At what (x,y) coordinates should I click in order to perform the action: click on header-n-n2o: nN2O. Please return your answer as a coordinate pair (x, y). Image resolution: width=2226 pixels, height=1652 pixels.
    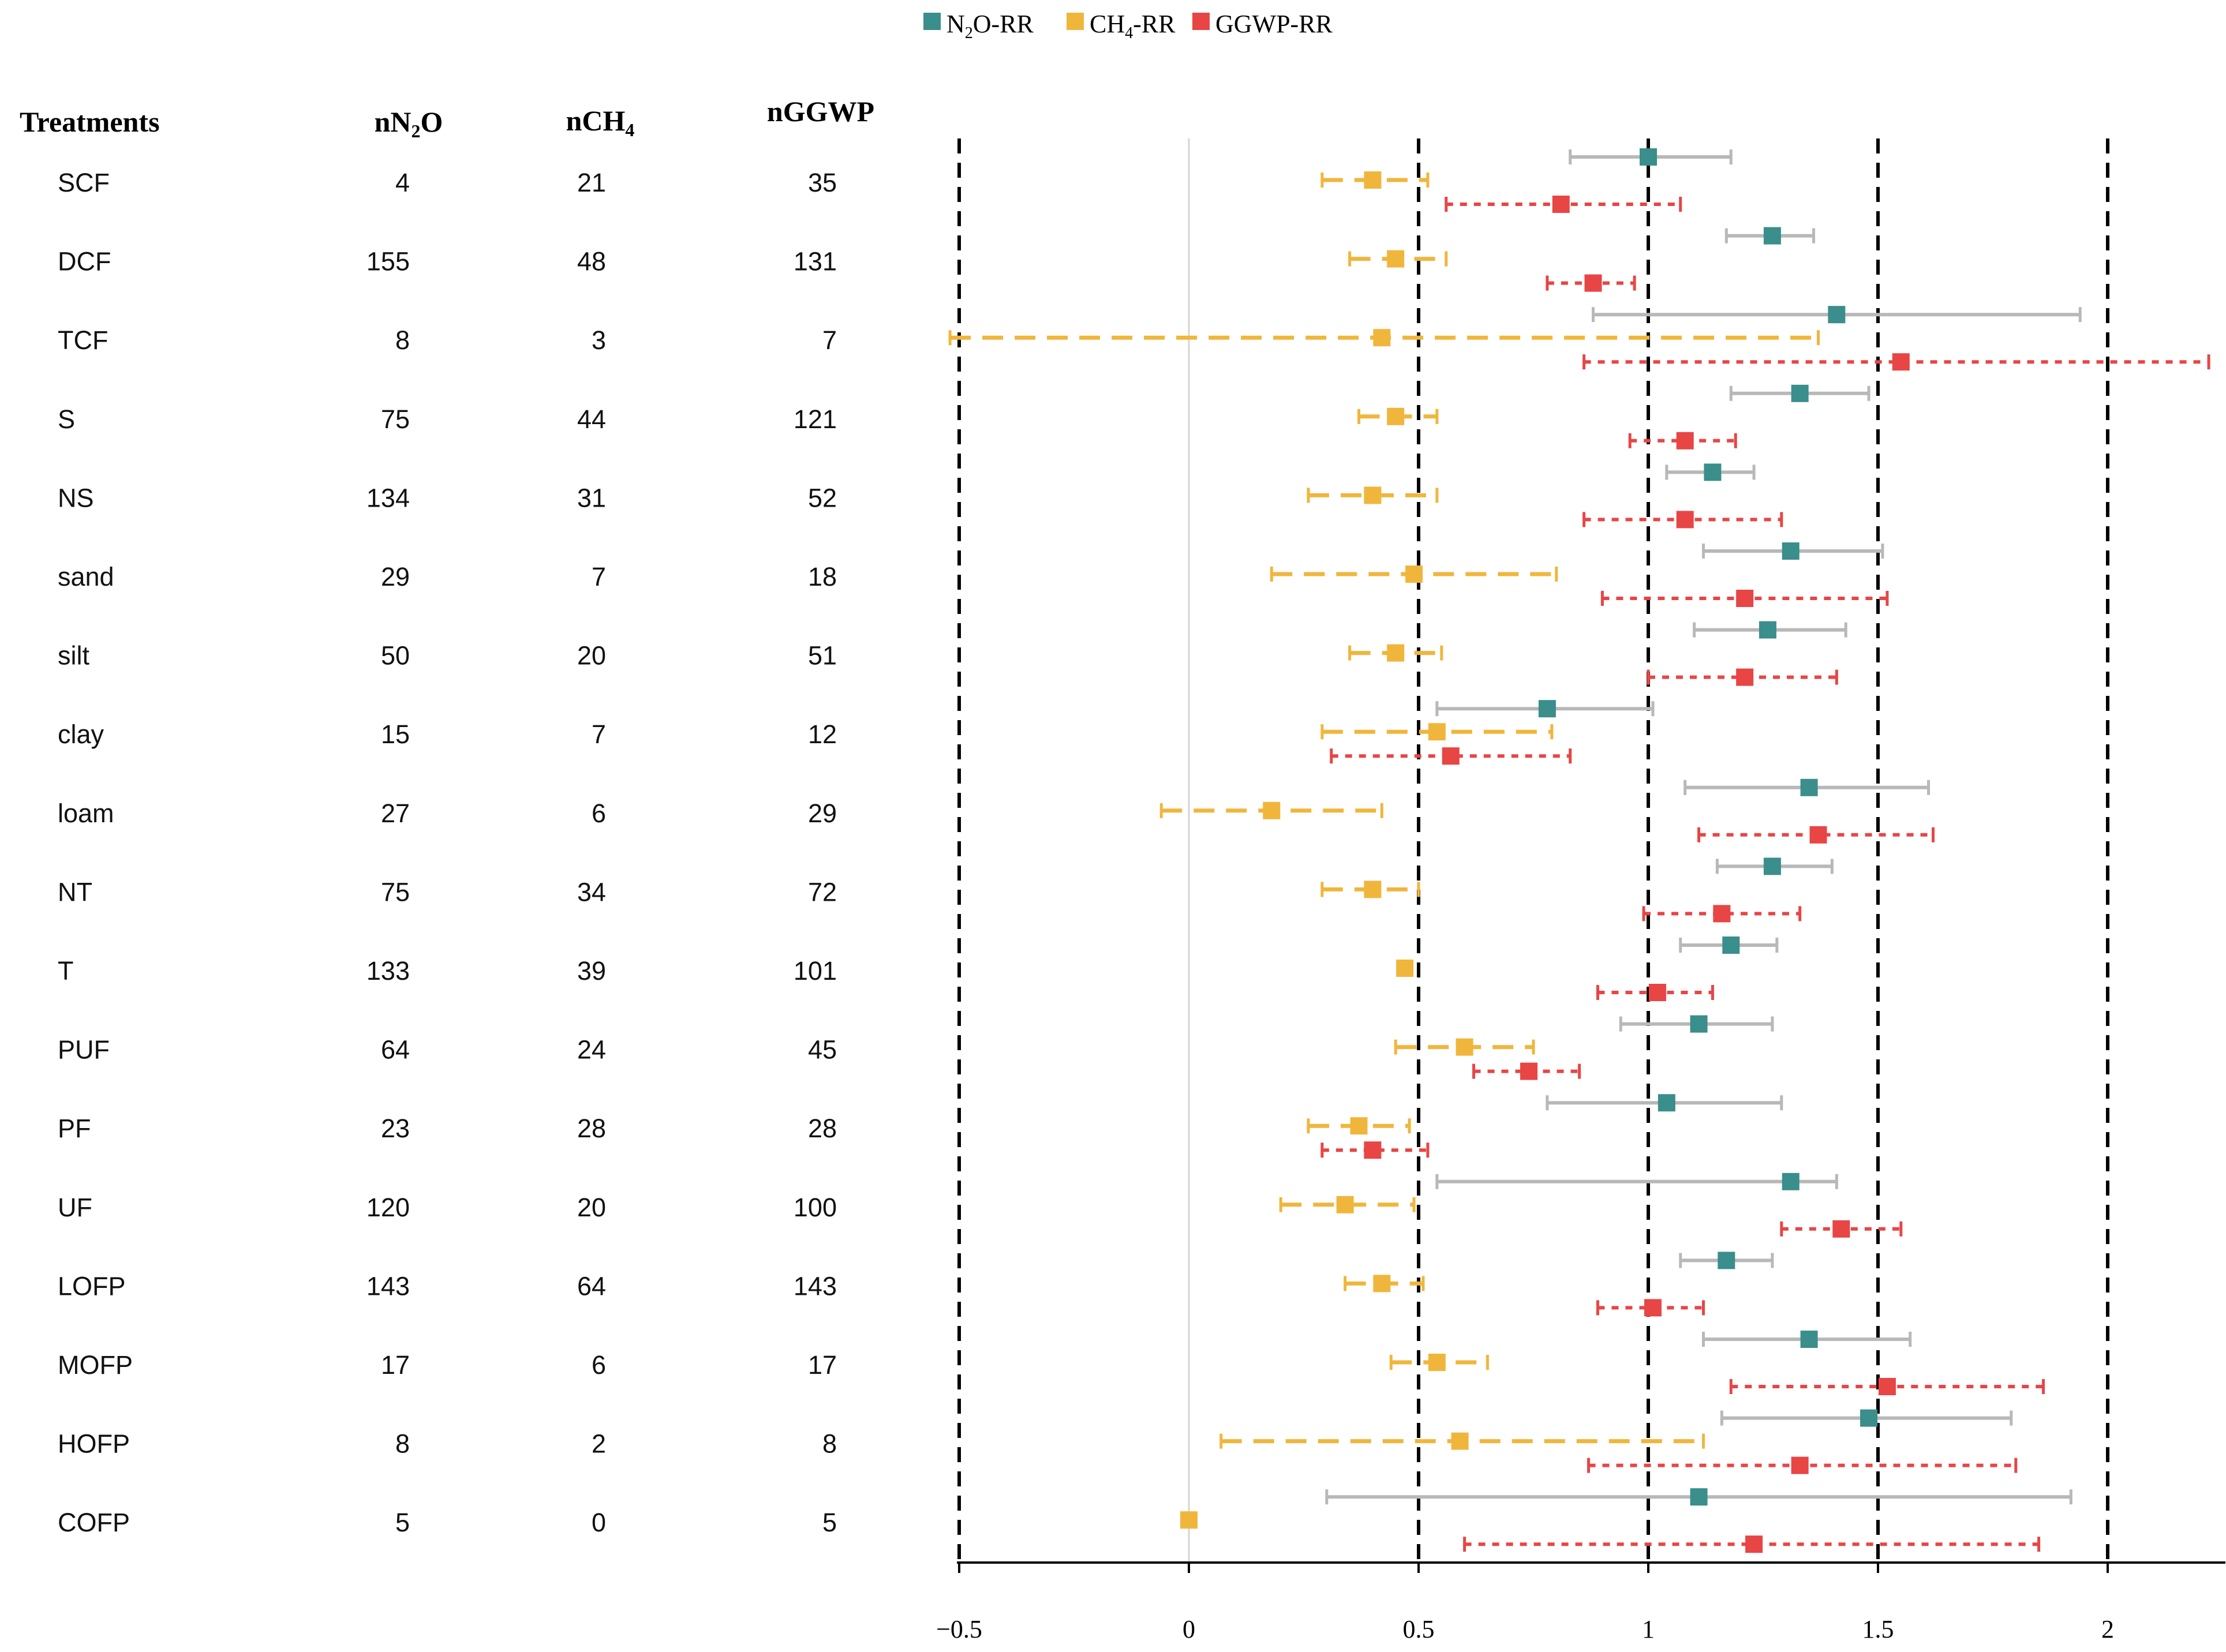
    Looking at the image, I should click on (409, 123).